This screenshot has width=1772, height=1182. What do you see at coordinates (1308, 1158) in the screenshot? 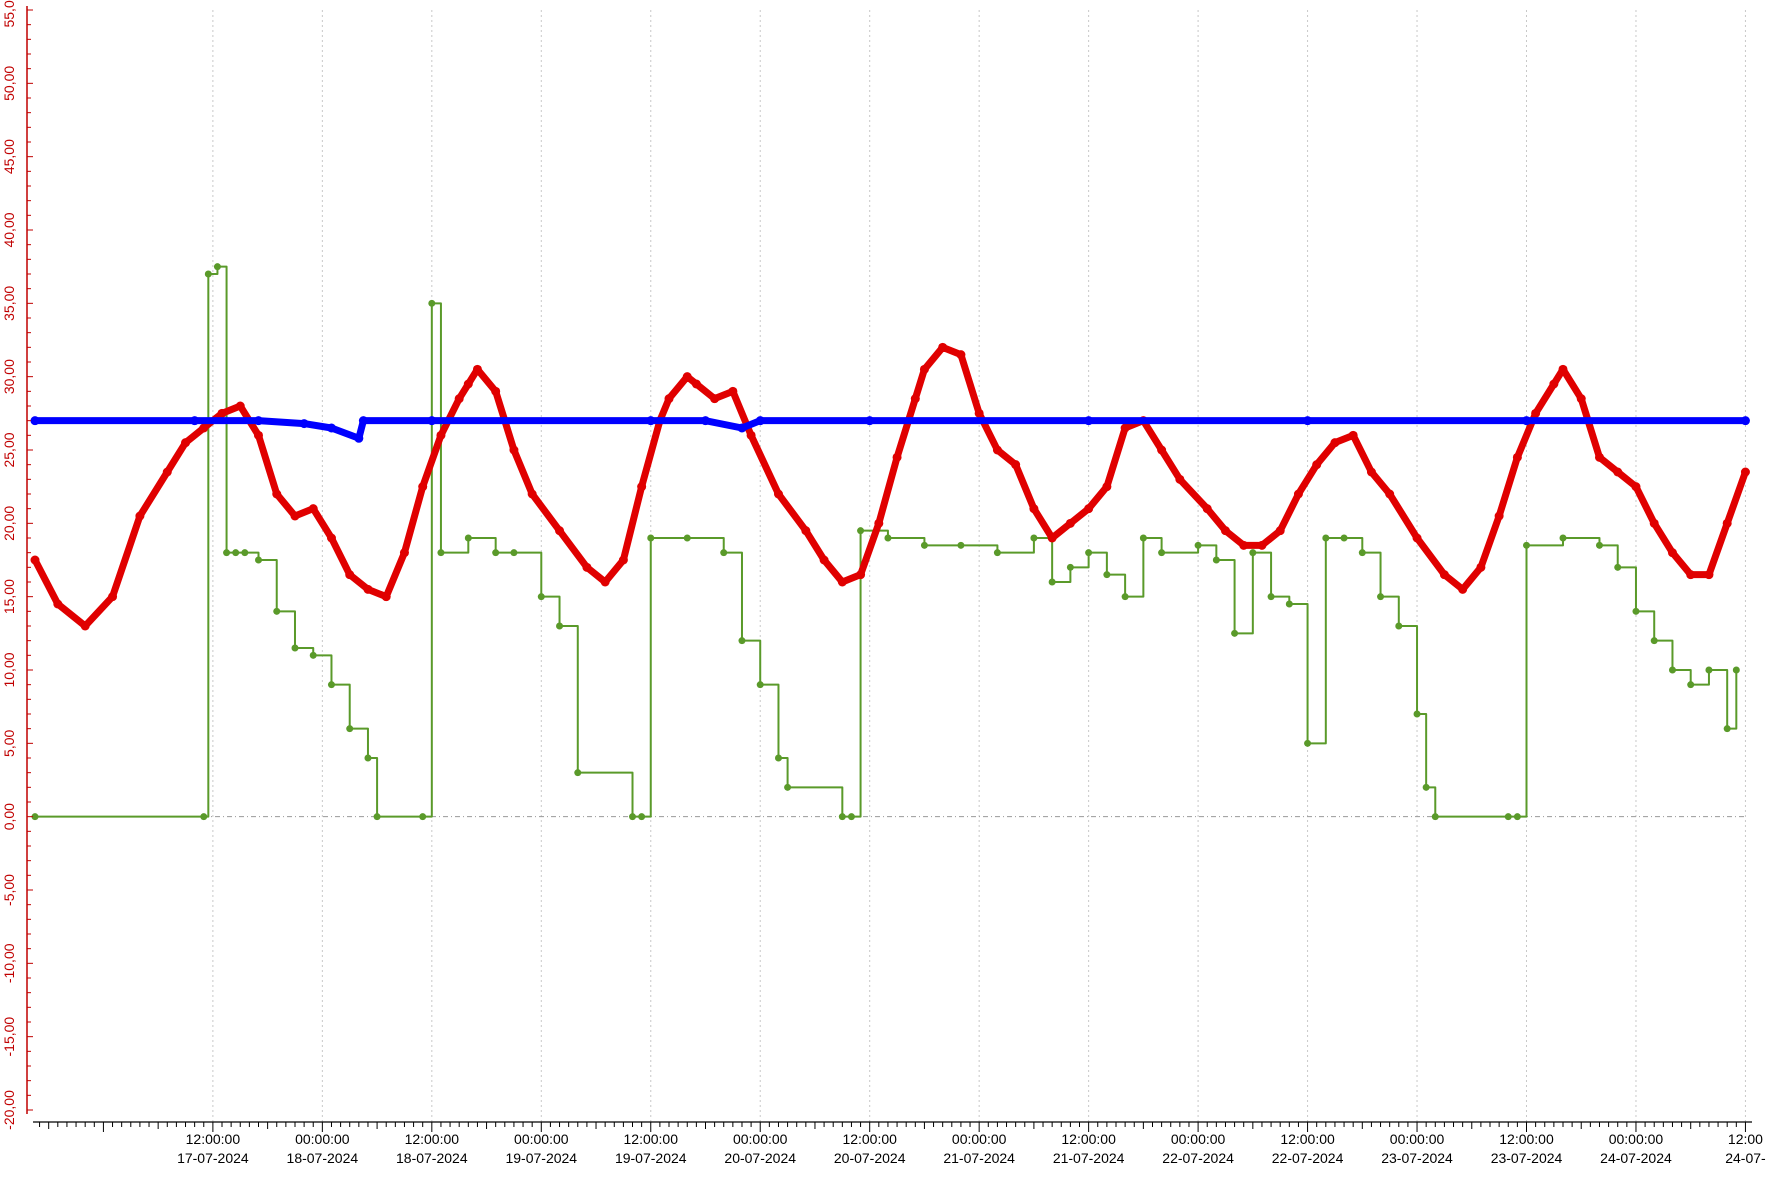
I see `x-tick-date-label: 22-07-2024` at bounding box center [1308, 1158].